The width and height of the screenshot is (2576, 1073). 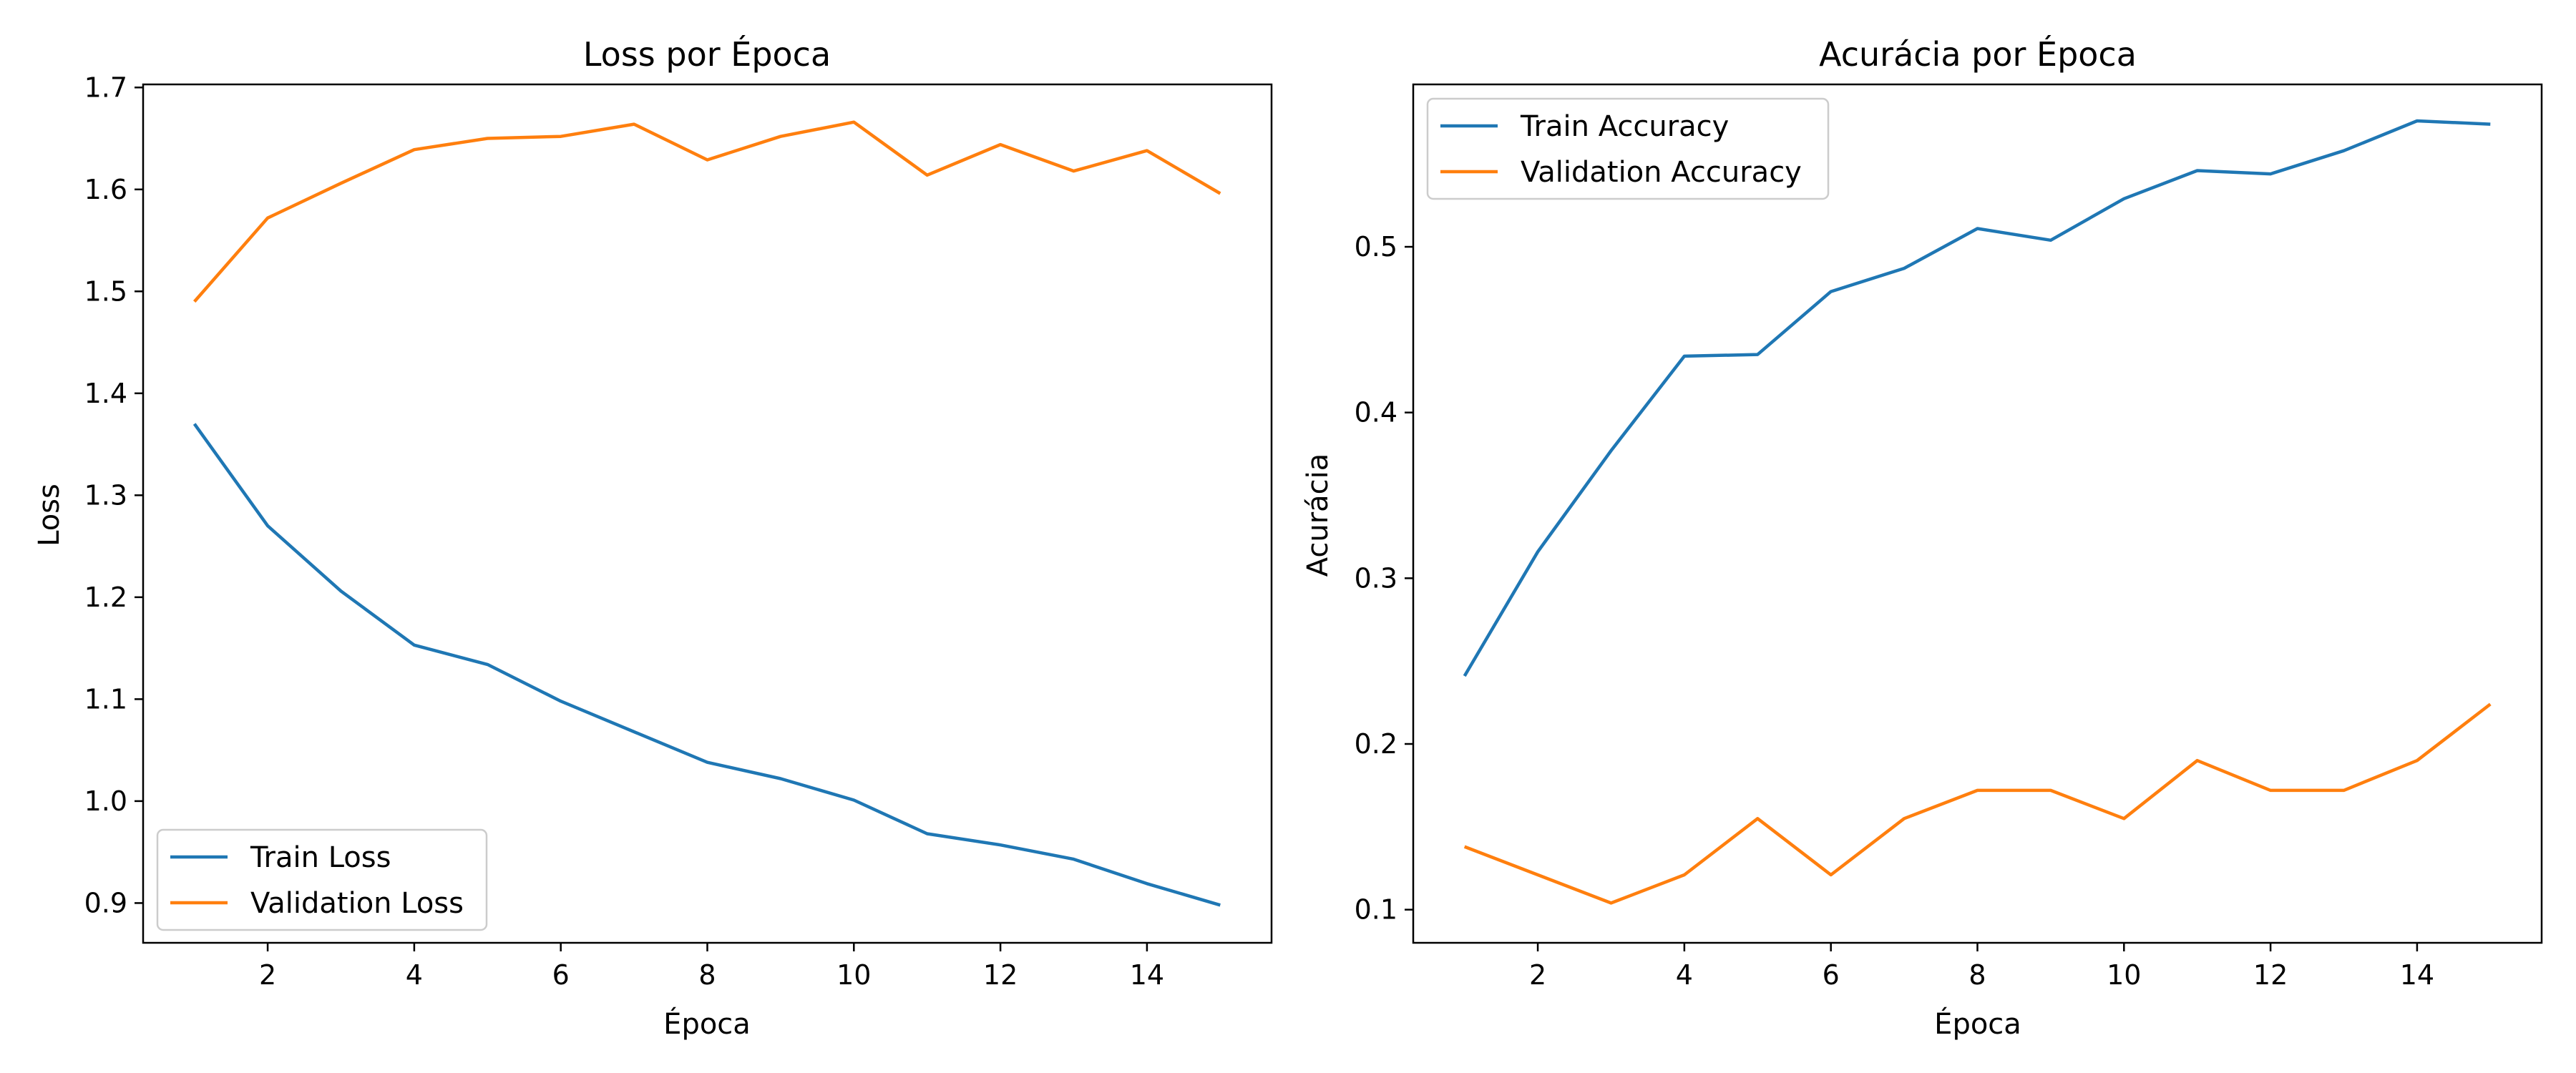 I want to click on y-tick-label: 0.1, so click(x=1376, y=910).